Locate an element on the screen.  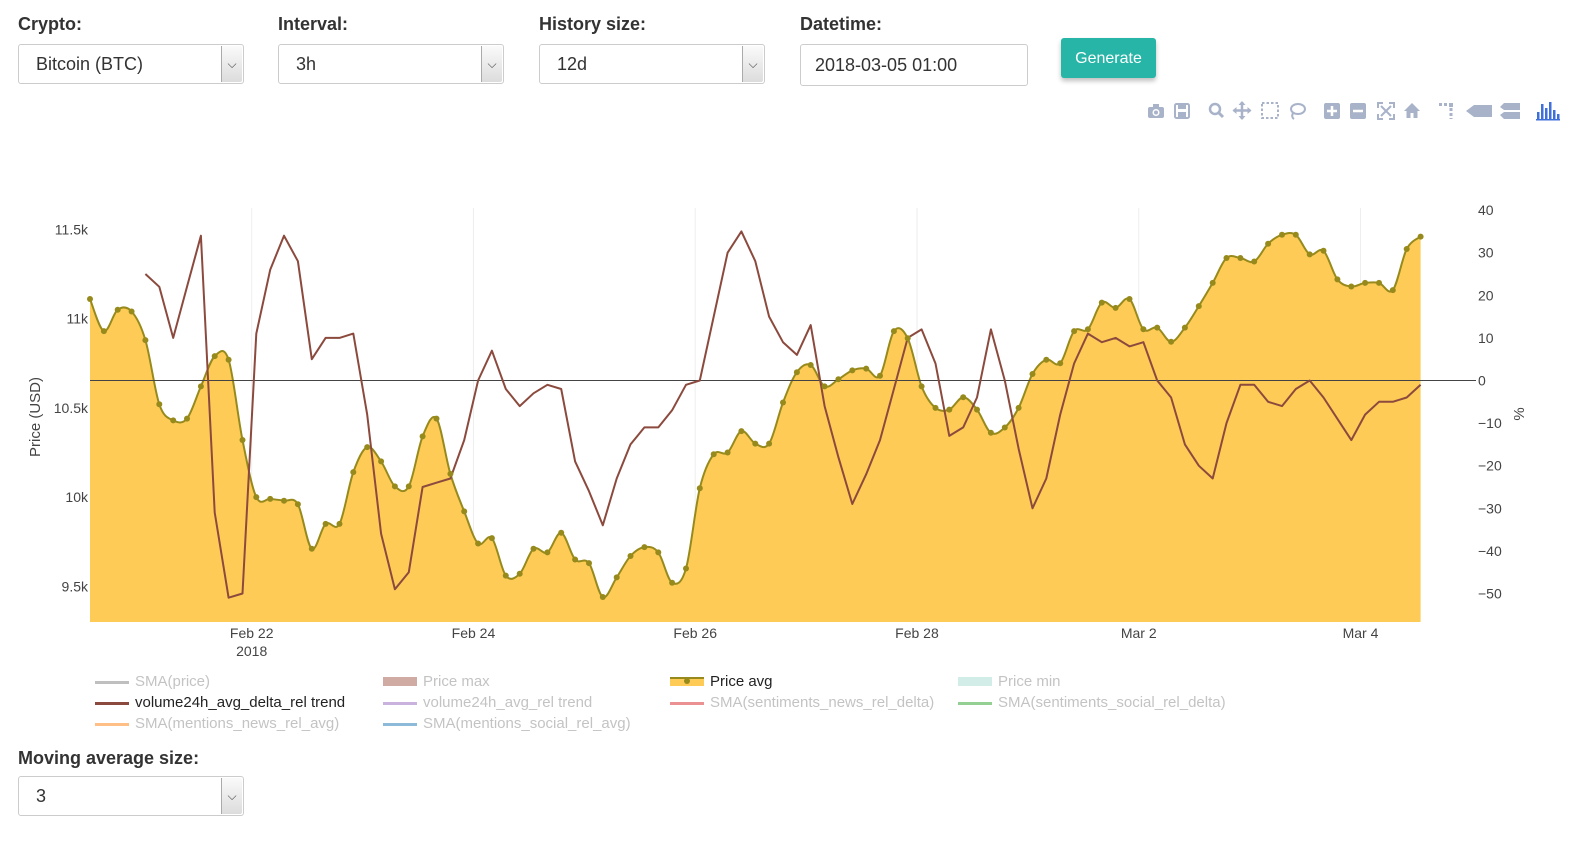
moving-average-value: 3 is located at coordinates (41, 796).